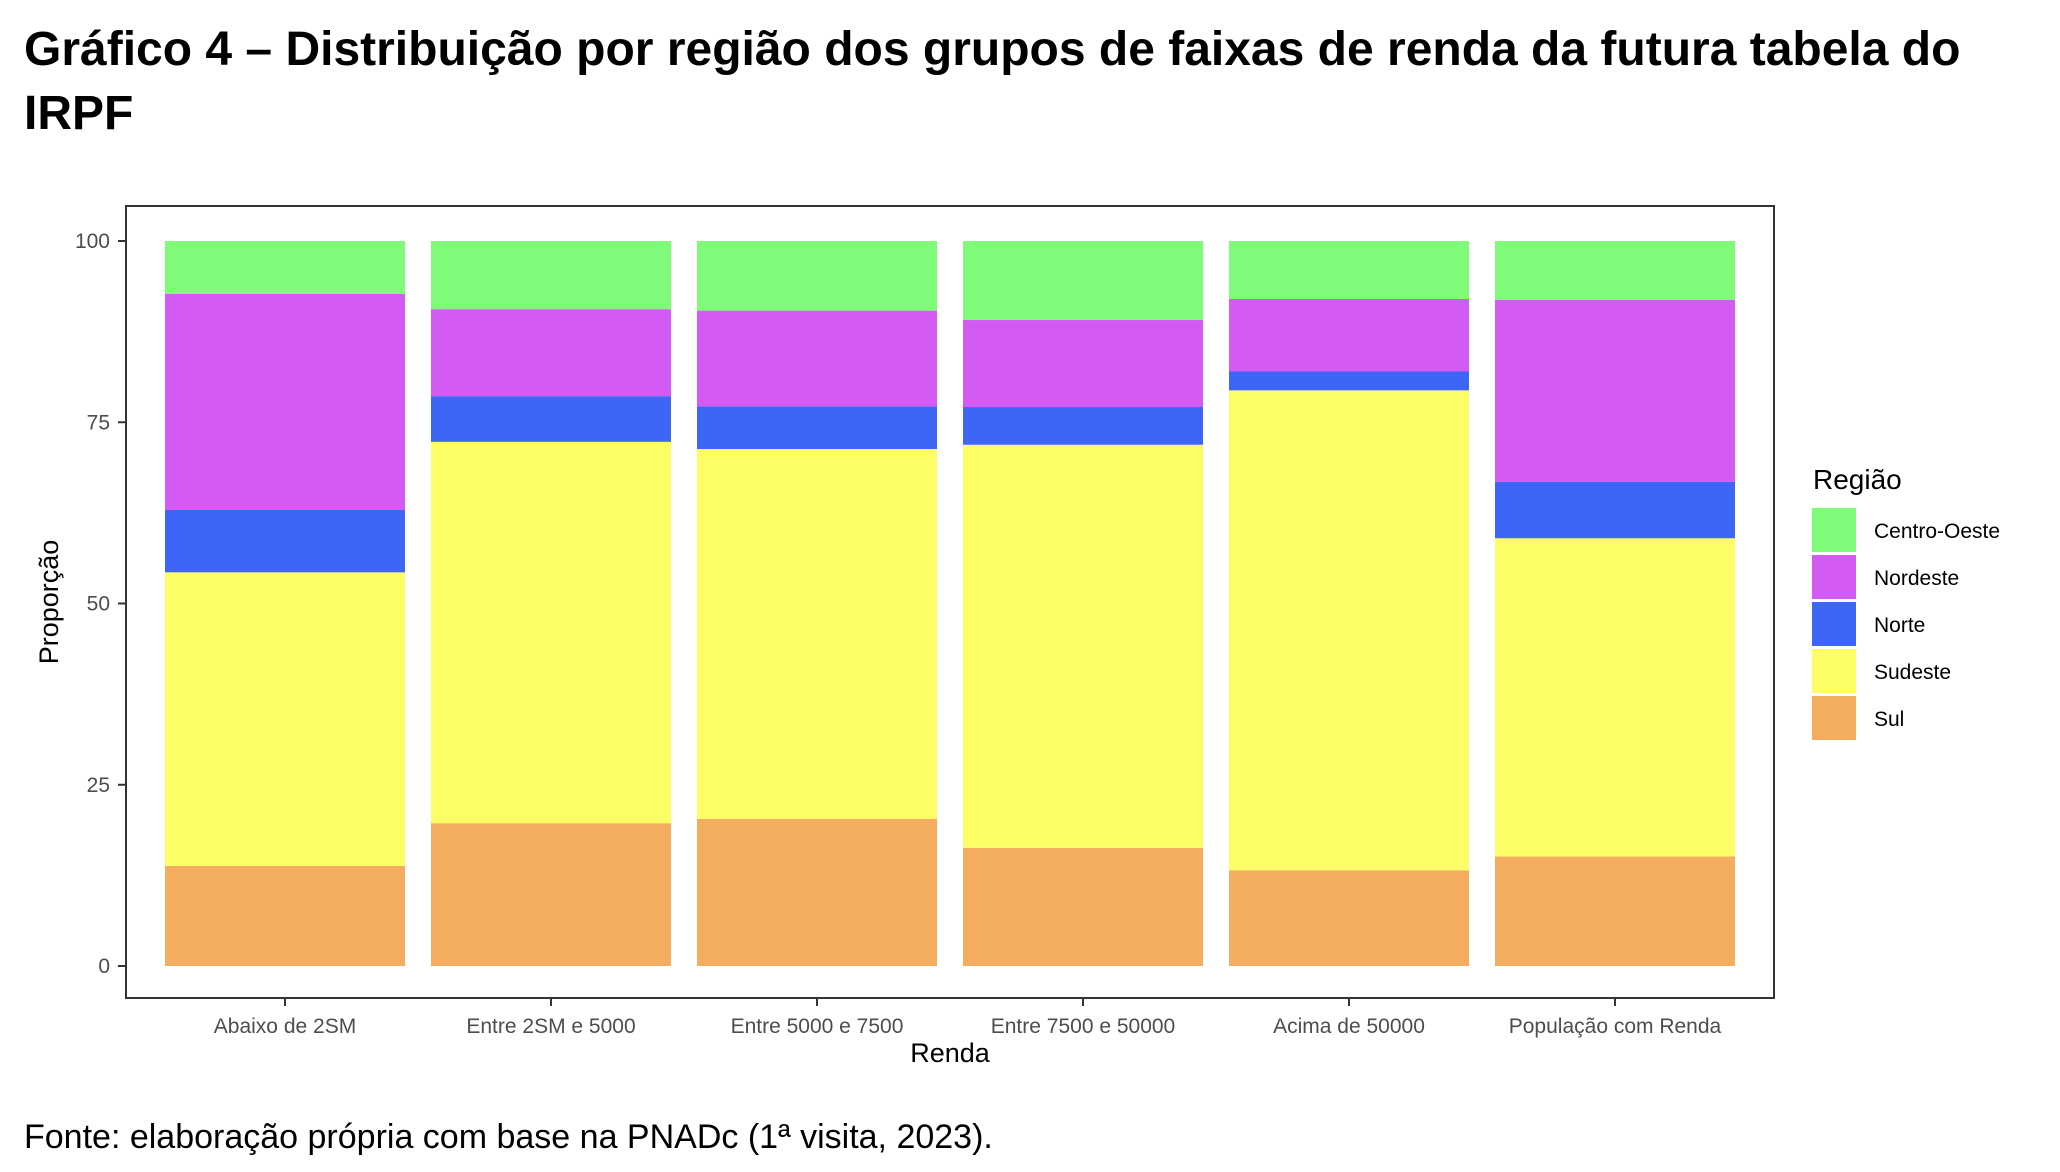  I want to click on x-tick-label: Abaixo de 2SM, so click(285, 1026).